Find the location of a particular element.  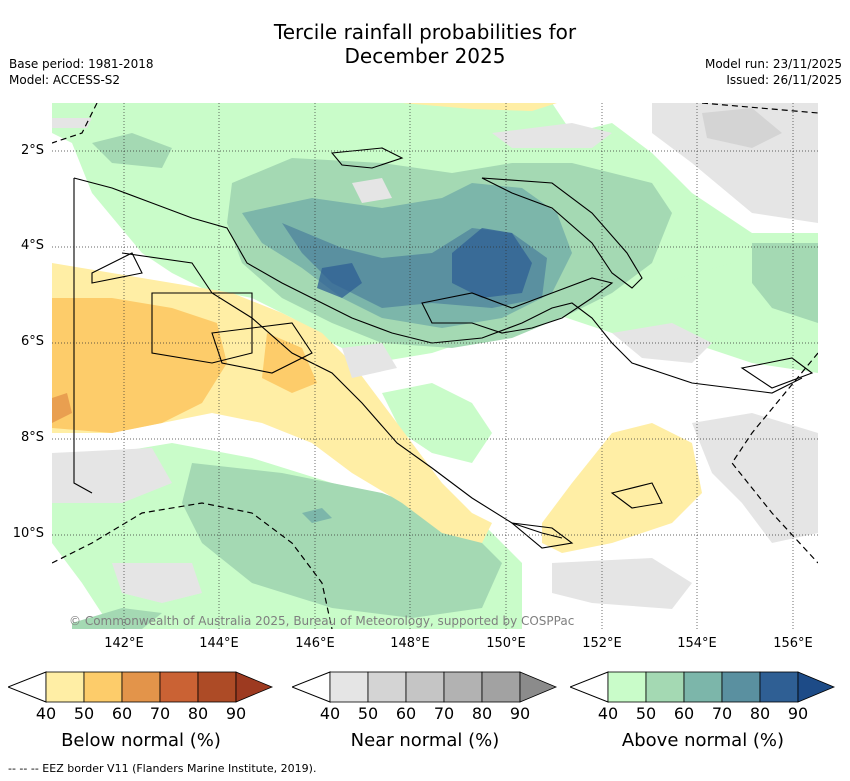

bougainville is located at coordinates (777, 373).